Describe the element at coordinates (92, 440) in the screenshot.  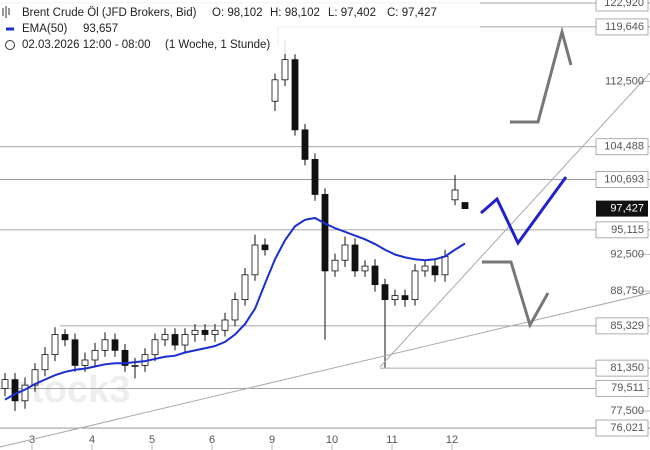
I see `x-tick-label: 4` at that location.